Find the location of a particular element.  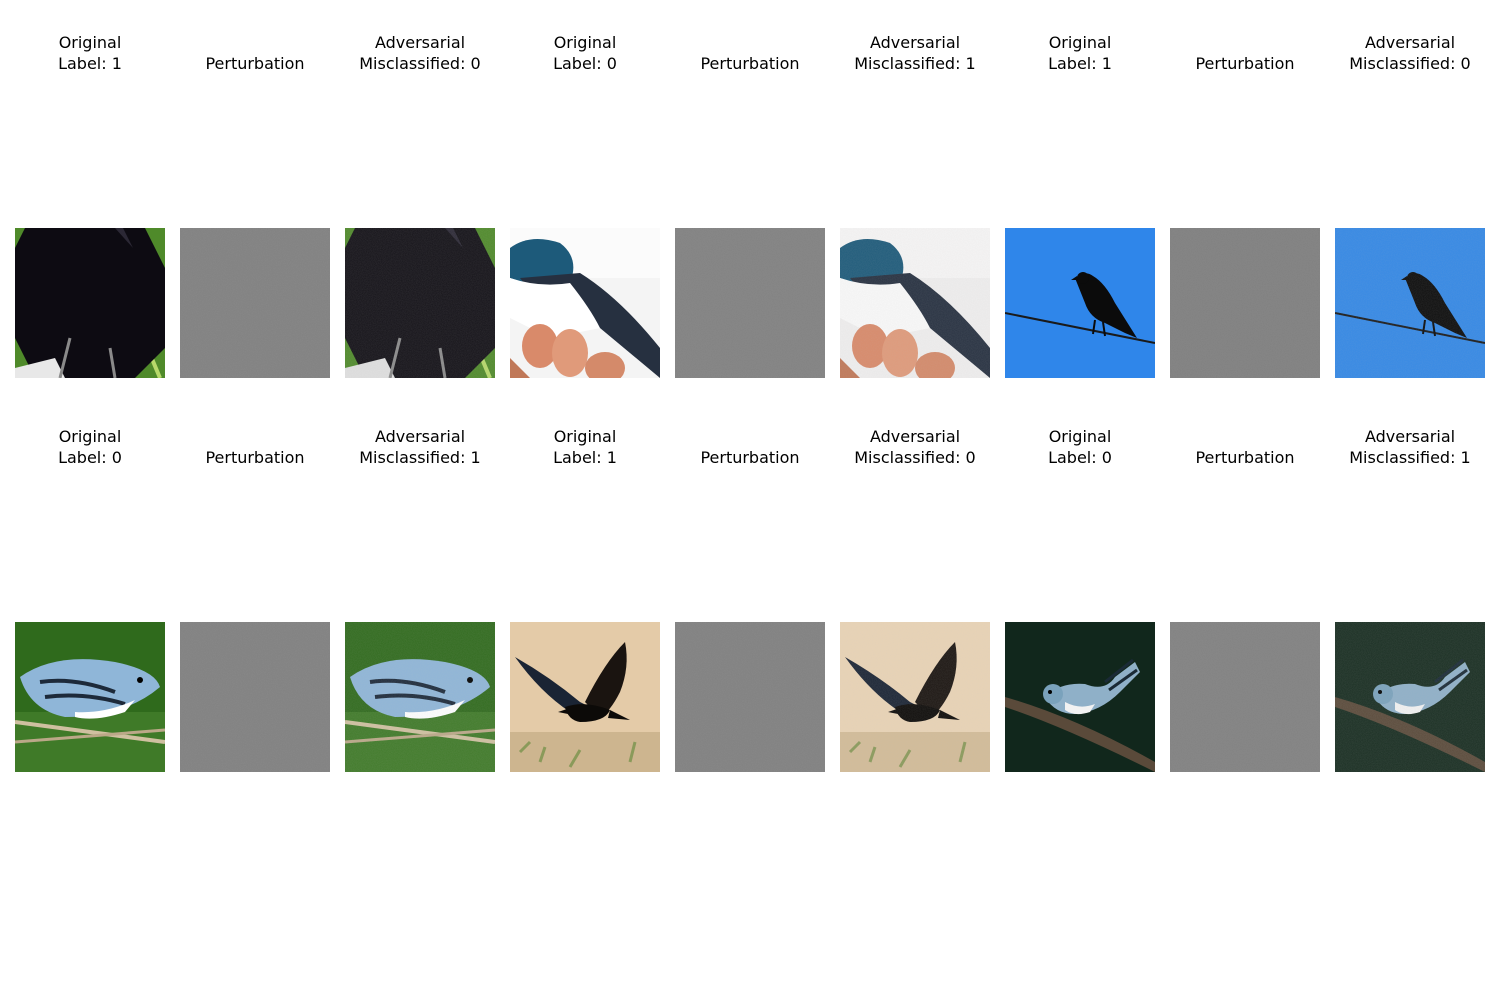

crow-in-flight-adversarial-image is located at coordinates (915, 697).